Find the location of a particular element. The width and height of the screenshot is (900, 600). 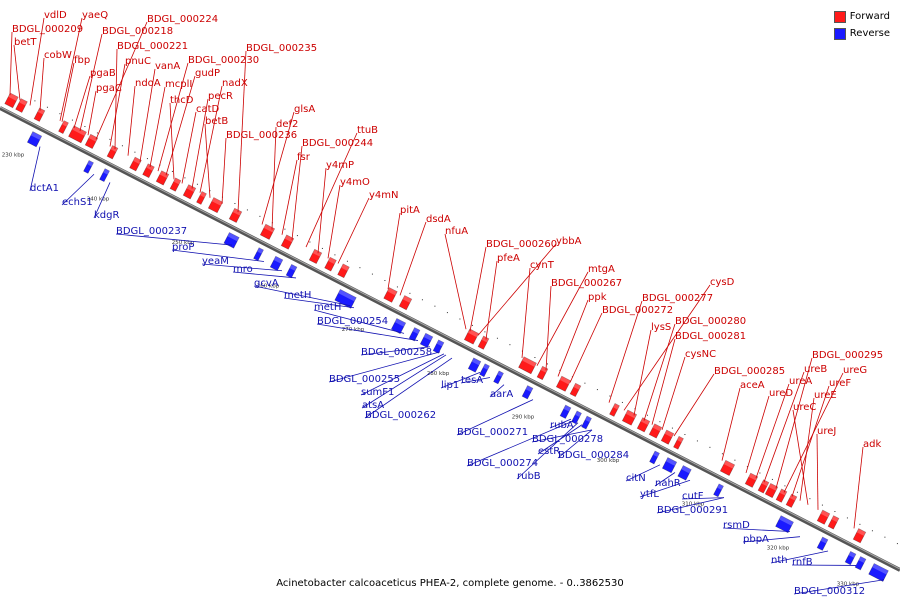

legend-item-reverse: Reverse is located at coordinates (862, 33).